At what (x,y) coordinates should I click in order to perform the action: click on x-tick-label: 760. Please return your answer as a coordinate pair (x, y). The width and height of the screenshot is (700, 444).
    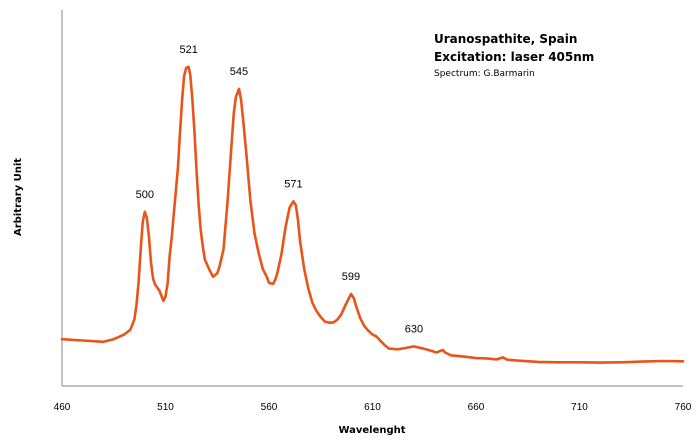
    Looking at the image, I should click on (683, 407).